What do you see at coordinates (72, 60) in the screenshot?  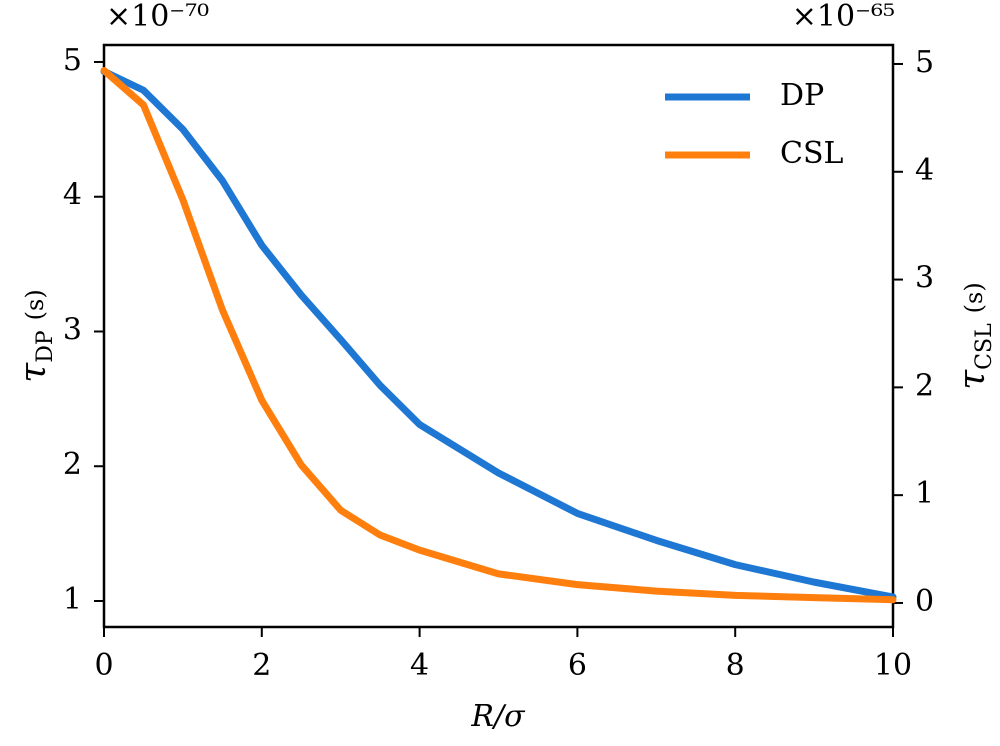 I see `y-tick-label: 5` at bounding box center [72, 60].